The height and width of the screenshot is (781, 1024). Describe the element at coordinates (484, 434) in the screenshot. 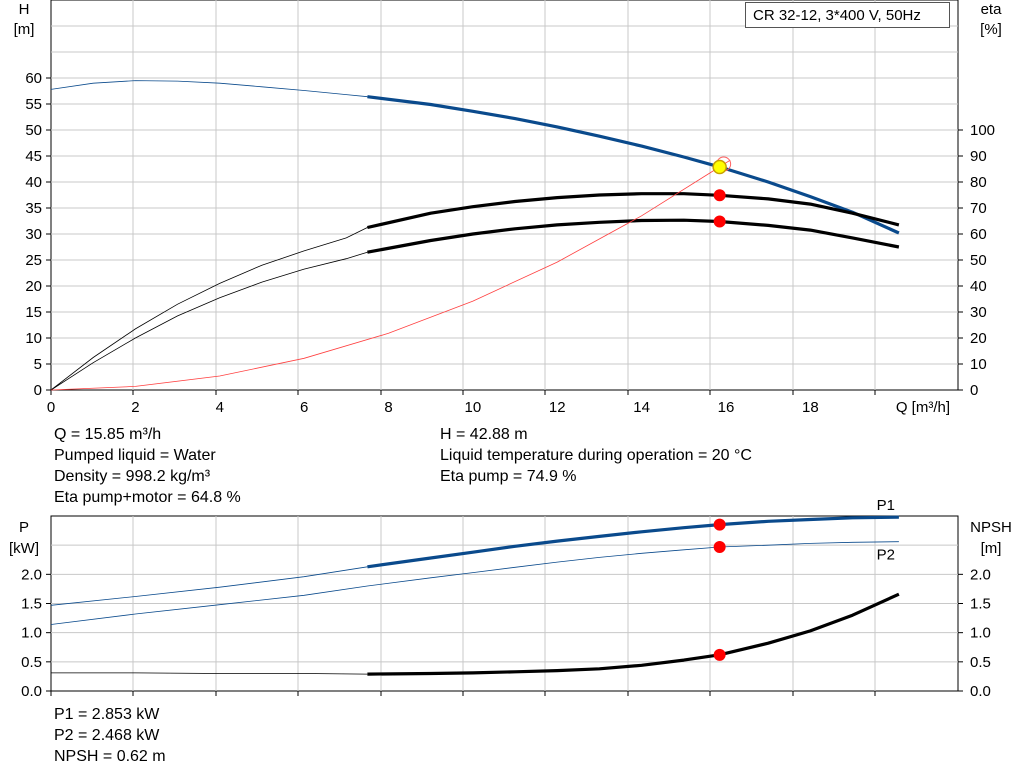

I see `info-head: H = 42.88 m` at that location.